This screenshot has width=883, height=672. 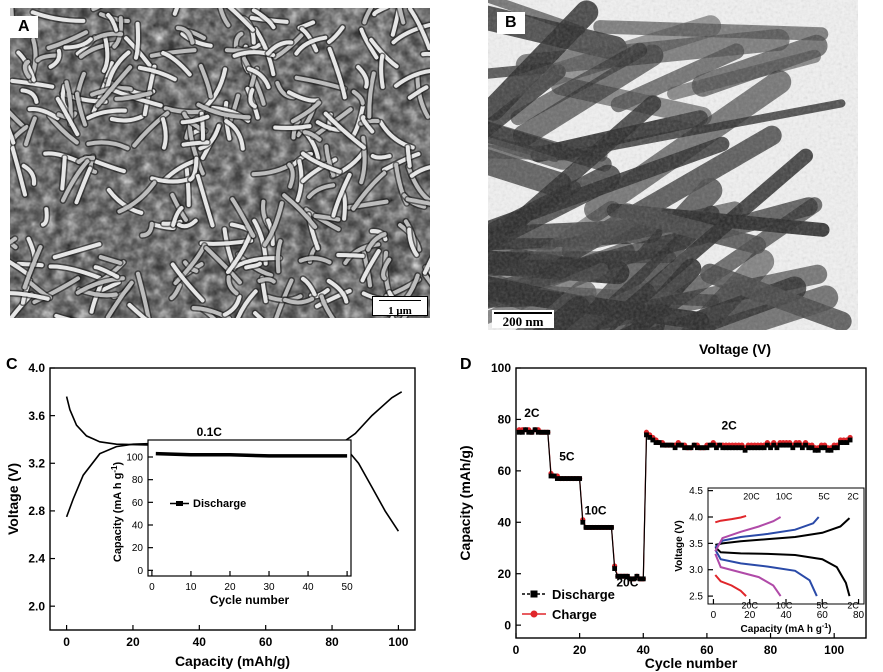 What do you see at coordinates (140, 571) in the screenshot?
I see `c-inset-y-tick-label: 0` at bounding box center [140, 571].